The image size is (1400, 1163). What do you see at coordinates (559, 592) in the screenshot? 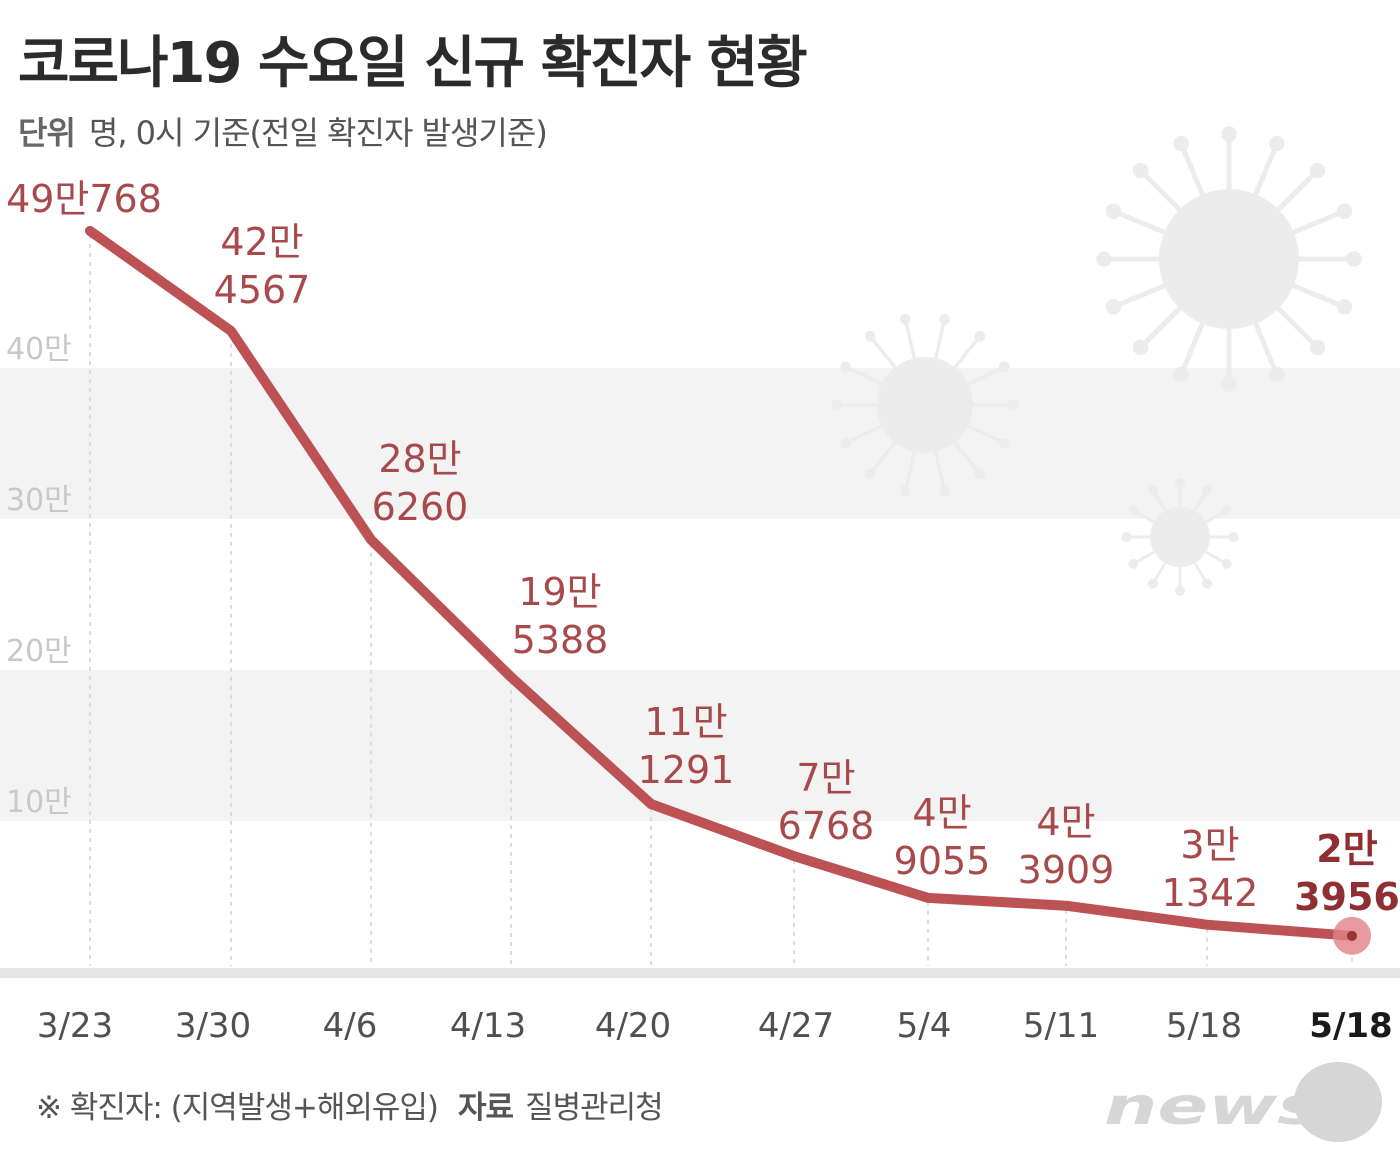
I see `data-label: 19만` at bounding box center [559, 592].